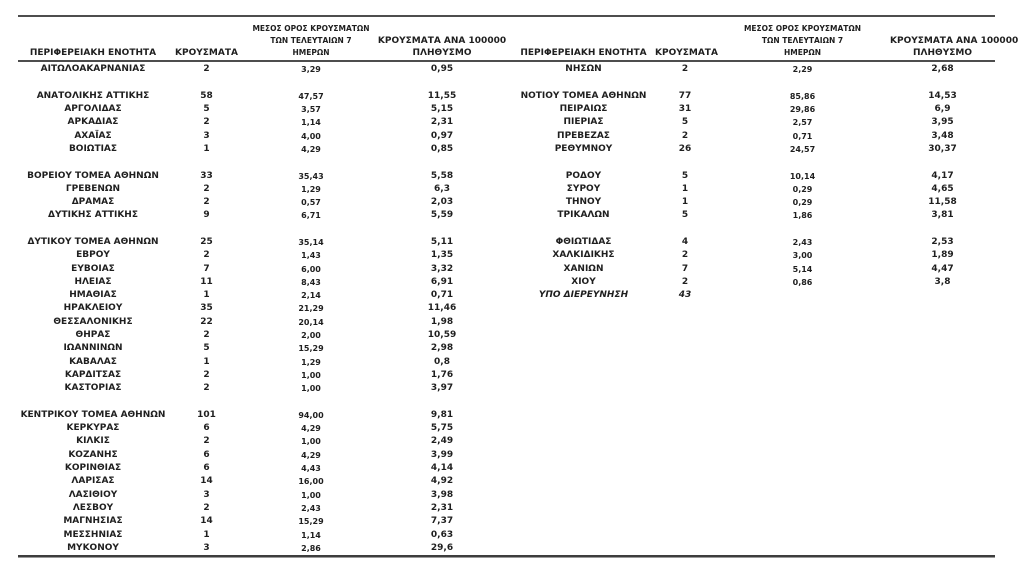 This screenshot has width=1024, height=575. What do you see at coordinates (93, 454) in the screenshot?
I see `region-cell: ΚΟΖΑΝΗΣ` at bounding box center [93, 454].